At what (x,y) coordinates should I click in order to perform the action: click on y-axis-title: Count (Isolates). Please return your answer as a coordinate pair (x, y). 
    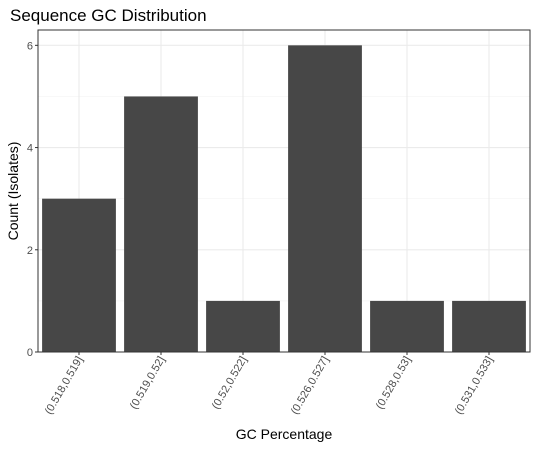
    Looking at the image, I should click on (13, 191).